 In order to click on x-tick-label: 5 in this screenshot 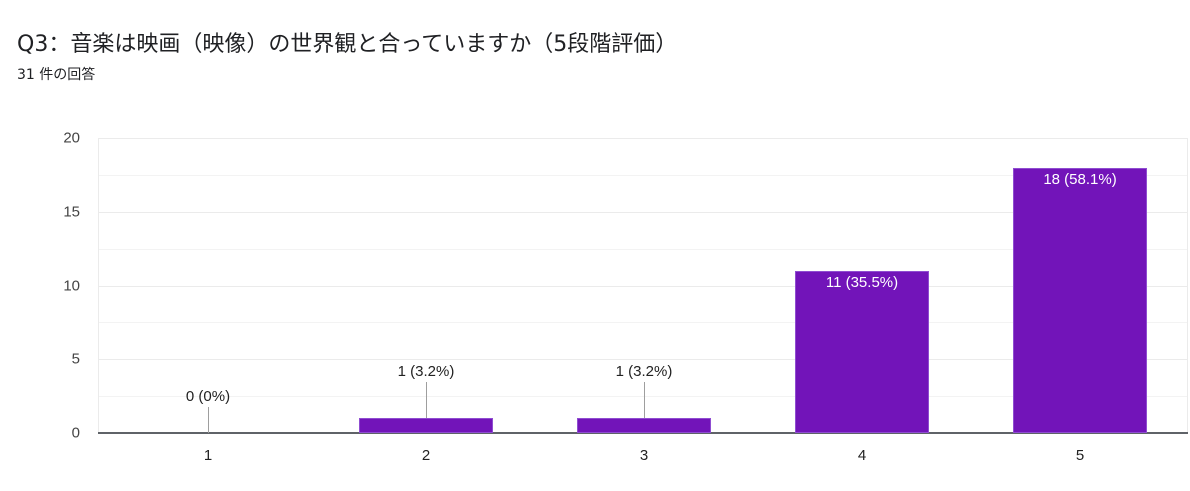, I will do `click(1080, 455)`.